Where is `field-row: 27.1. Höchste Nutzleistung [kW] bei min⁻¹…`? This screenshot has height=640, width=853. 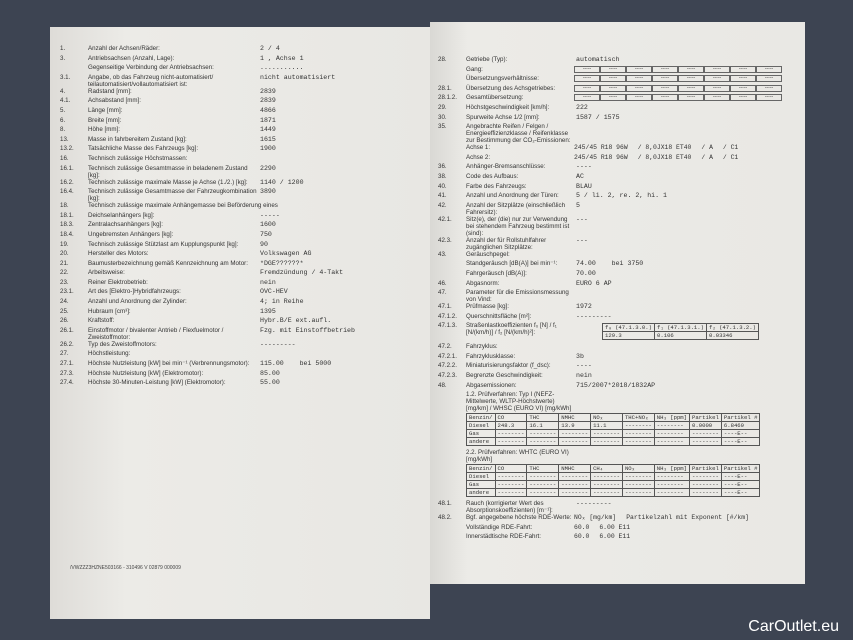 field-row: 27.1. Höchste Nutzleistung [kW] bei min⁻¹… is located at coordinates (240, 365).